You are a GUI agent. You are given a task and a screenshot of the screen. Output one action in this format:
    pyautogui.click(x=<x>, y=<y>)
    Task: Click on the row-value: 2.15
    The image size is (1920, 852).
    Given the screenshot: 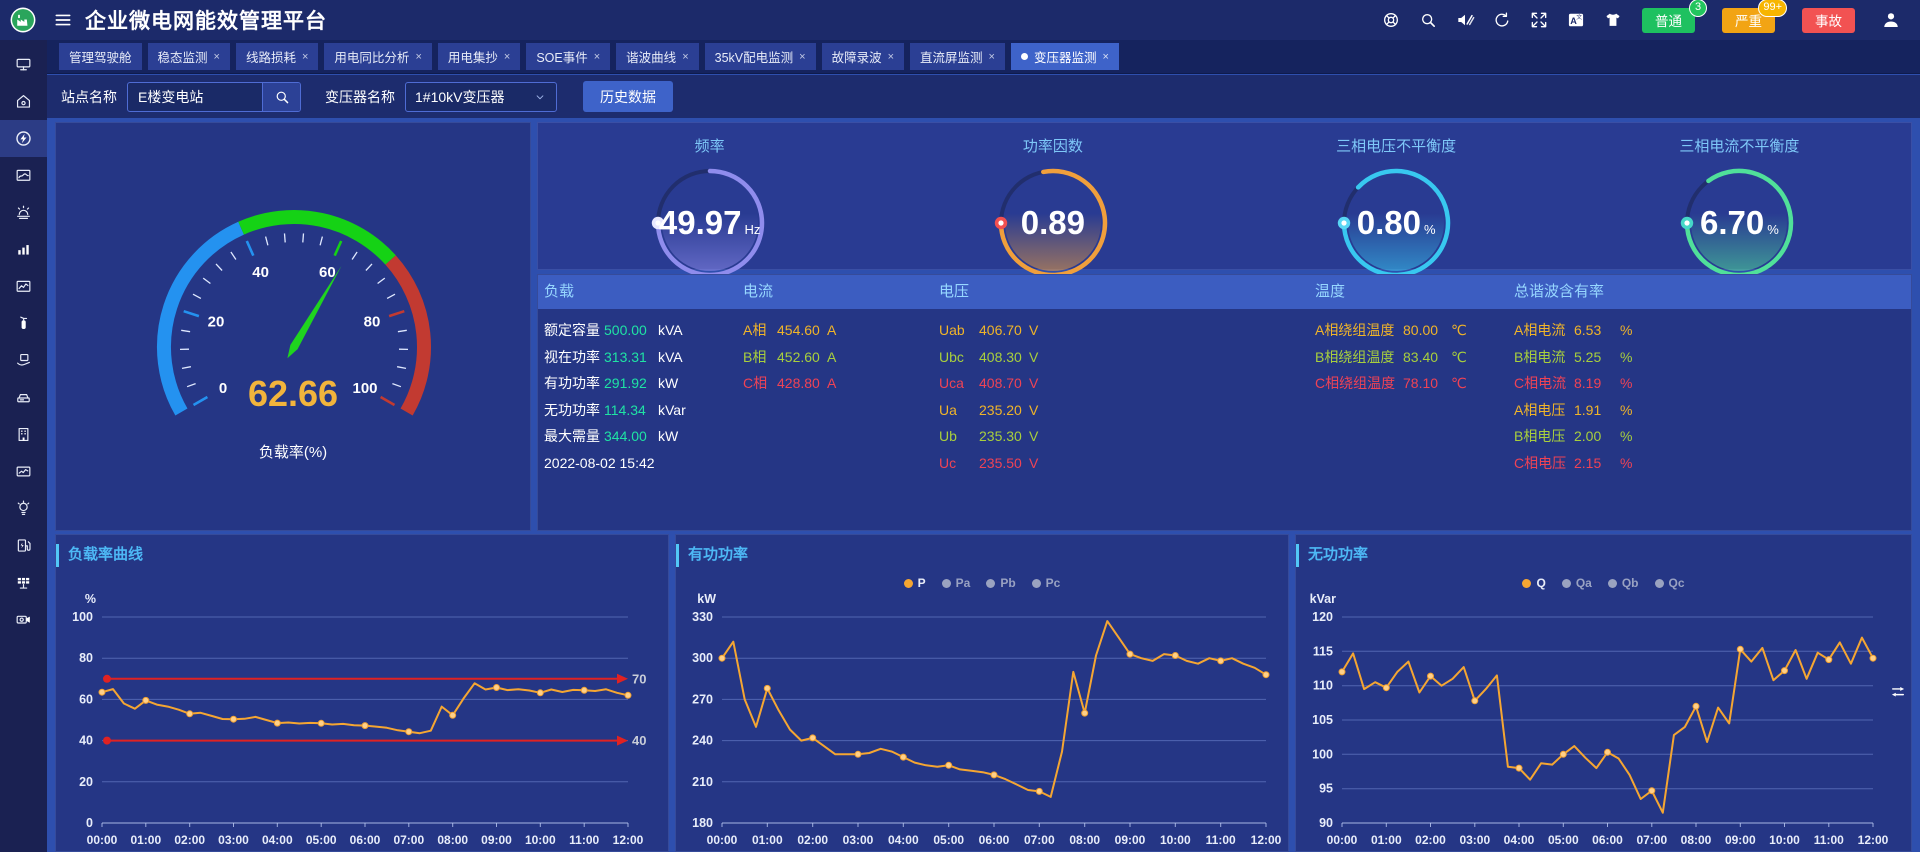 What is the action you would take?
    pyautogui.click(x=1588, y=462)
    